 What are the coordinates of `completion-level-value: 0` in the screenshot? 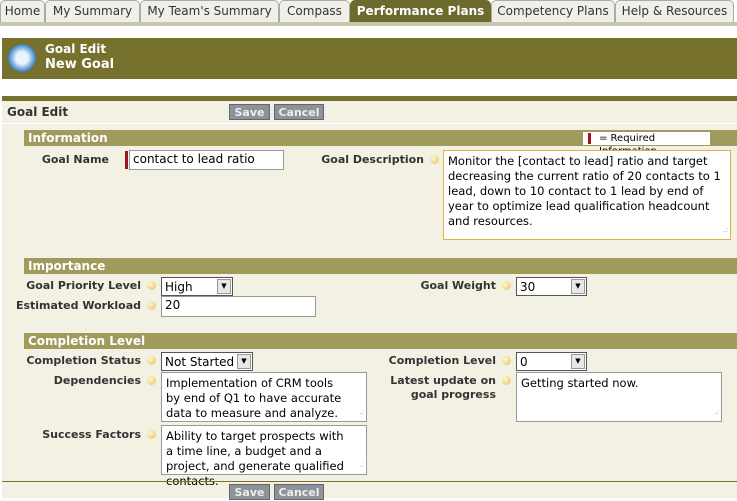 It's located at (524, 362).